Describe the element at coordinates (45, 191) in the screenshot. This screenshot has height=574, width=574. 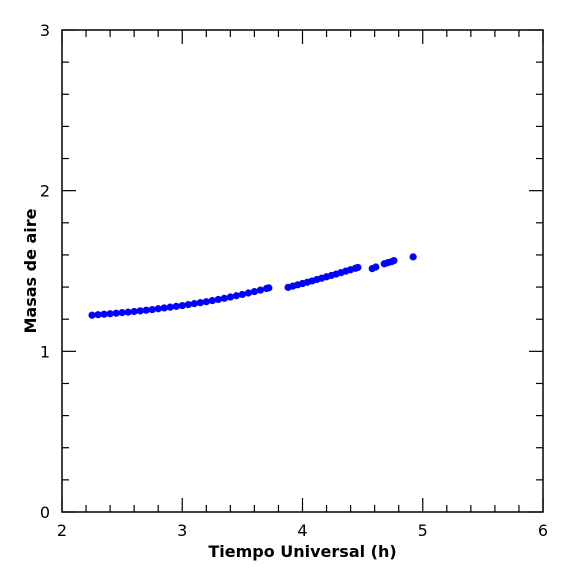
I see `y-tick-label: 2` at that location.